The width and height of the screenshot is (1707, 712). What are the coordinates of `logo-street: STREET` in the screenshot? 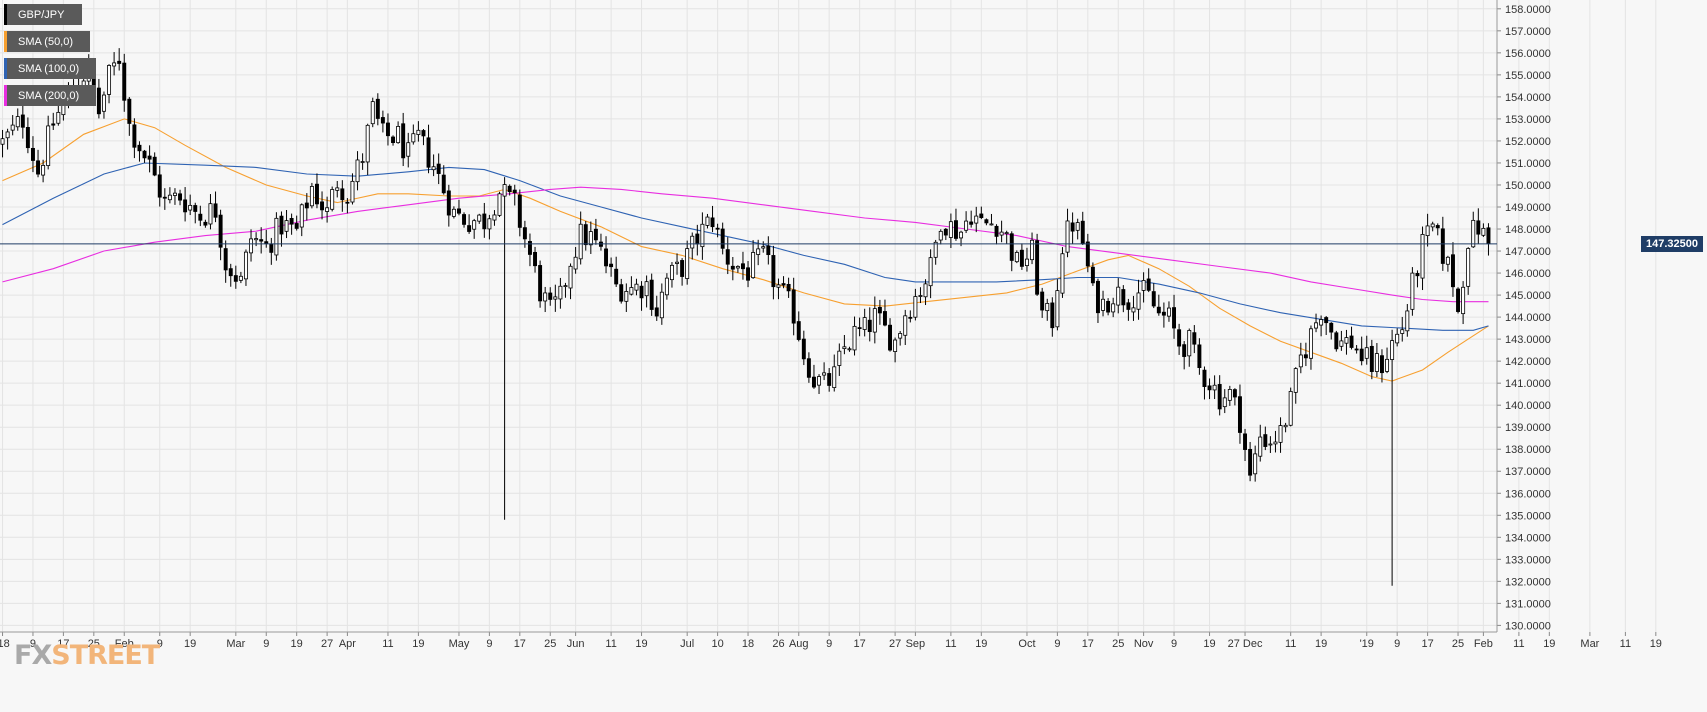 It's located at (105, 655).